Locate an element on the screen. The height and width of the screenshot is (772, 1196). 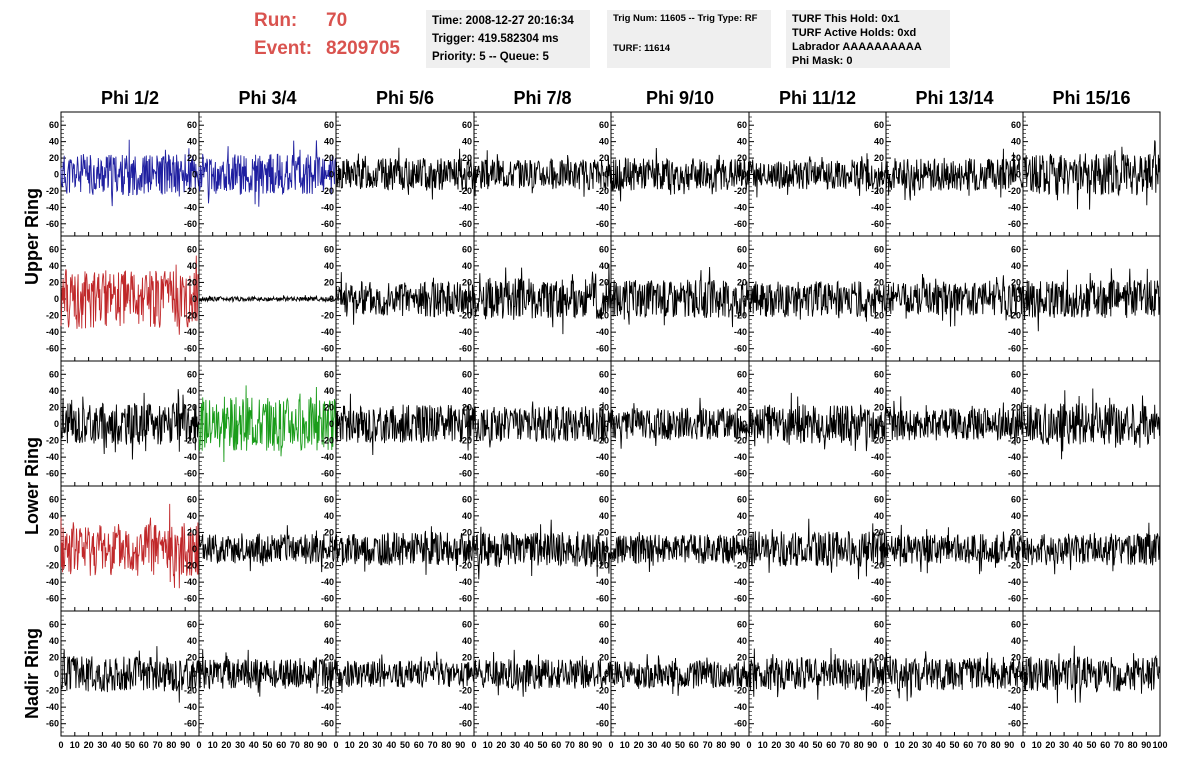
x-tick-label: 0 is located at coordinates (610, 745).